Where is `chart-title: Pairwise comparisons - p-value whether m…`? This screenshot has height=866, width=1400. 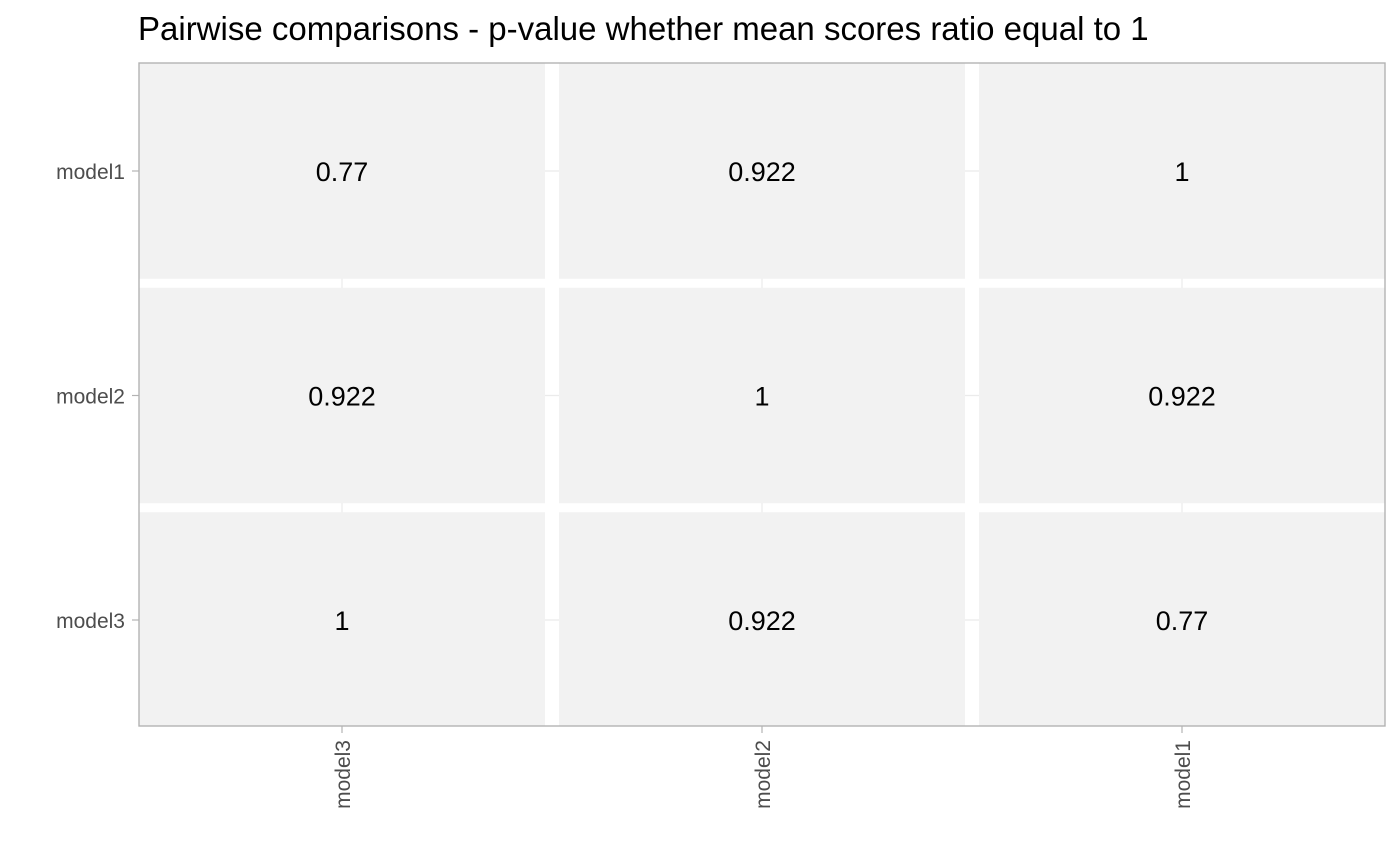
chart-title: Pairwise comparisons - p-value whether m… is located at coordinates (643, 28).